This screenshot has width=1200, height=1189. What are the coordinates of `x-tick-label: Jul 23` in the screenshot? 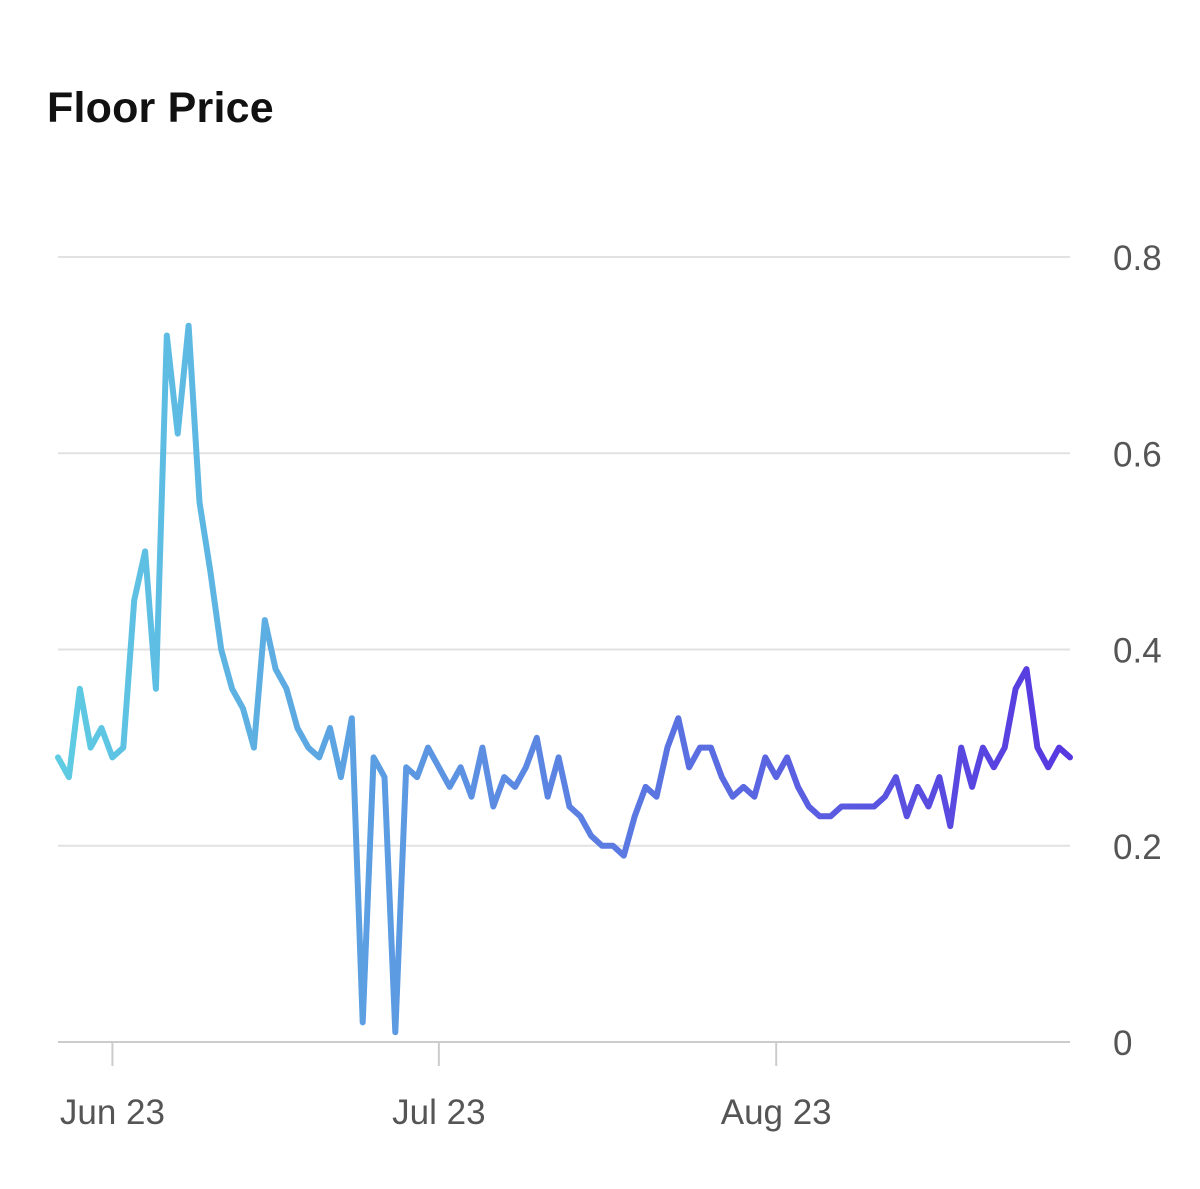 It's located at (438, 1112).